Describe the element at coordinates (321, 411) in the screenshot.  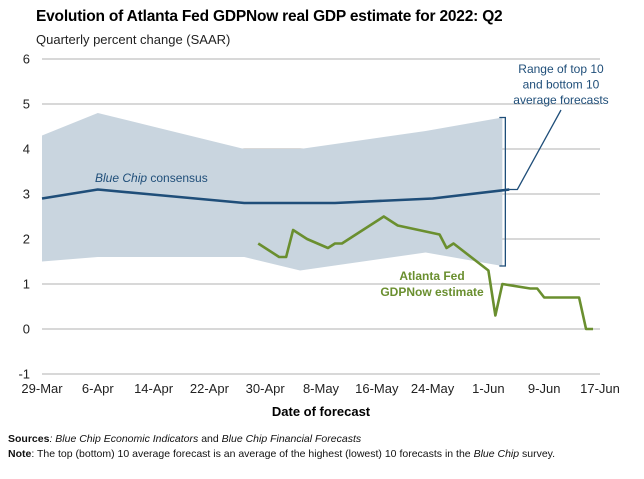
I see `x-axis-label: Date of forecast` at that location.